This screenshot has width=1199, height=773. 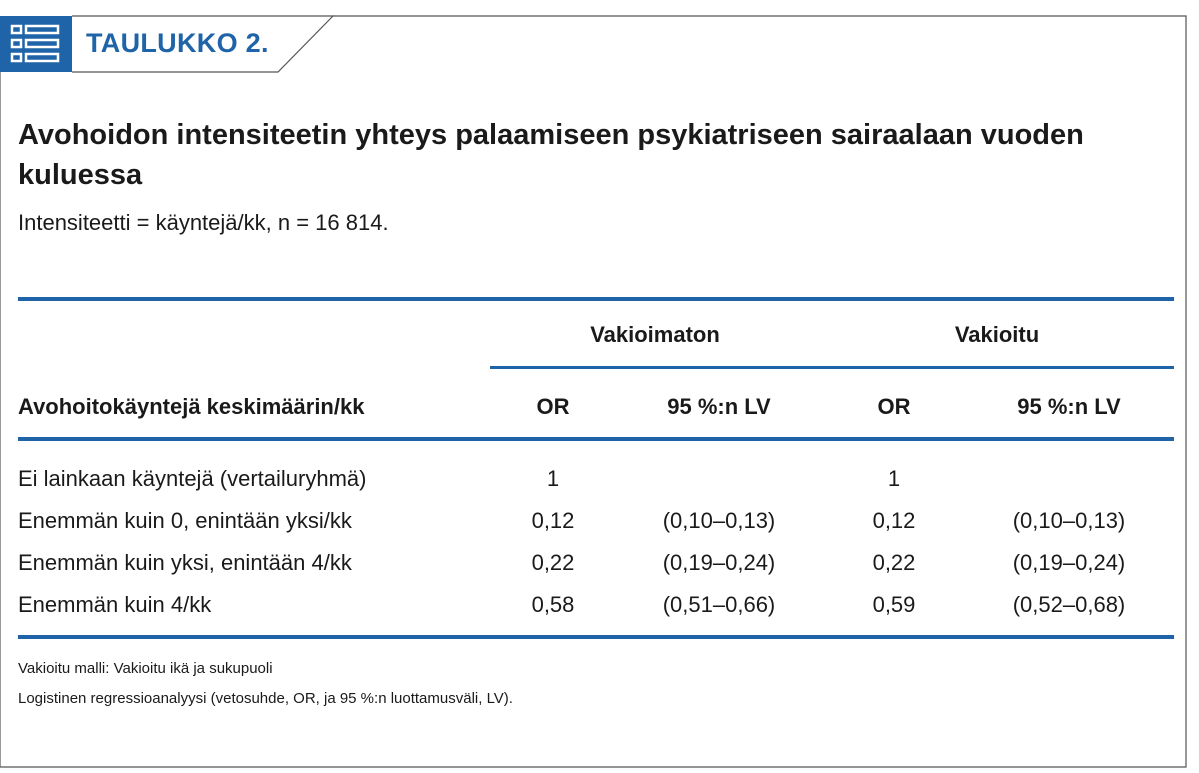 I want to click on header-rule, so click(x=596, y=439).